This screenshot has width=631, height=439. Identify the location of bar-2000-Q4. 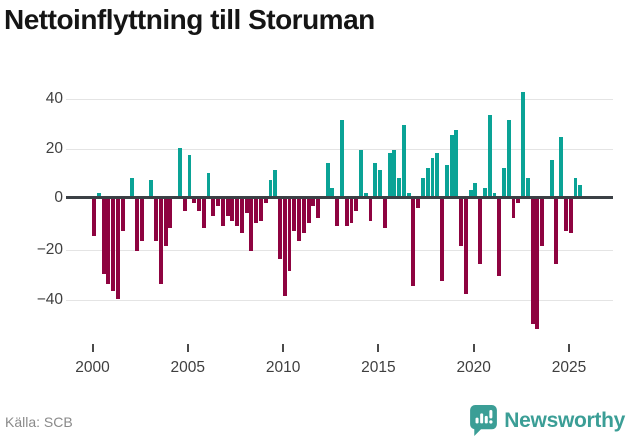
(108, 241).